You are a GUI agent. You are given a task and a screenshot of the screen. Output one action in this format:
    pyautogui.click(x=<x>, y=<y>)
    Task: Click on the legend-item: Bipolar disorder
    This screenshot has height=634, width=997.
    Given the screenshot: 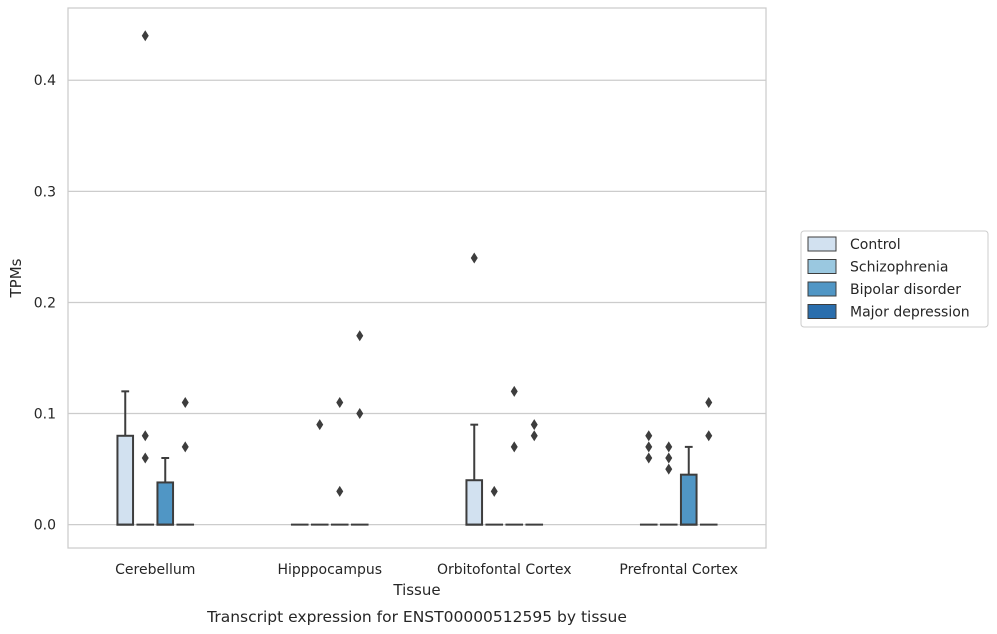 What is the action you would take?
    pyautogui.click(x=884, y=289)
    